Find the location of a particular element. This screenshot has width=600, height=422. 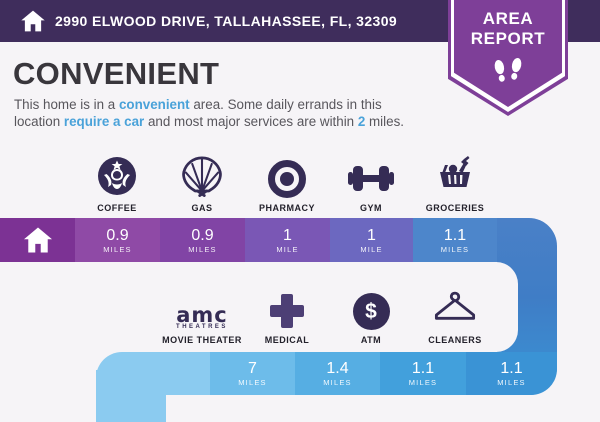

amc-theatres-logo: amc THEATRES is located at coordinates (202, 317).